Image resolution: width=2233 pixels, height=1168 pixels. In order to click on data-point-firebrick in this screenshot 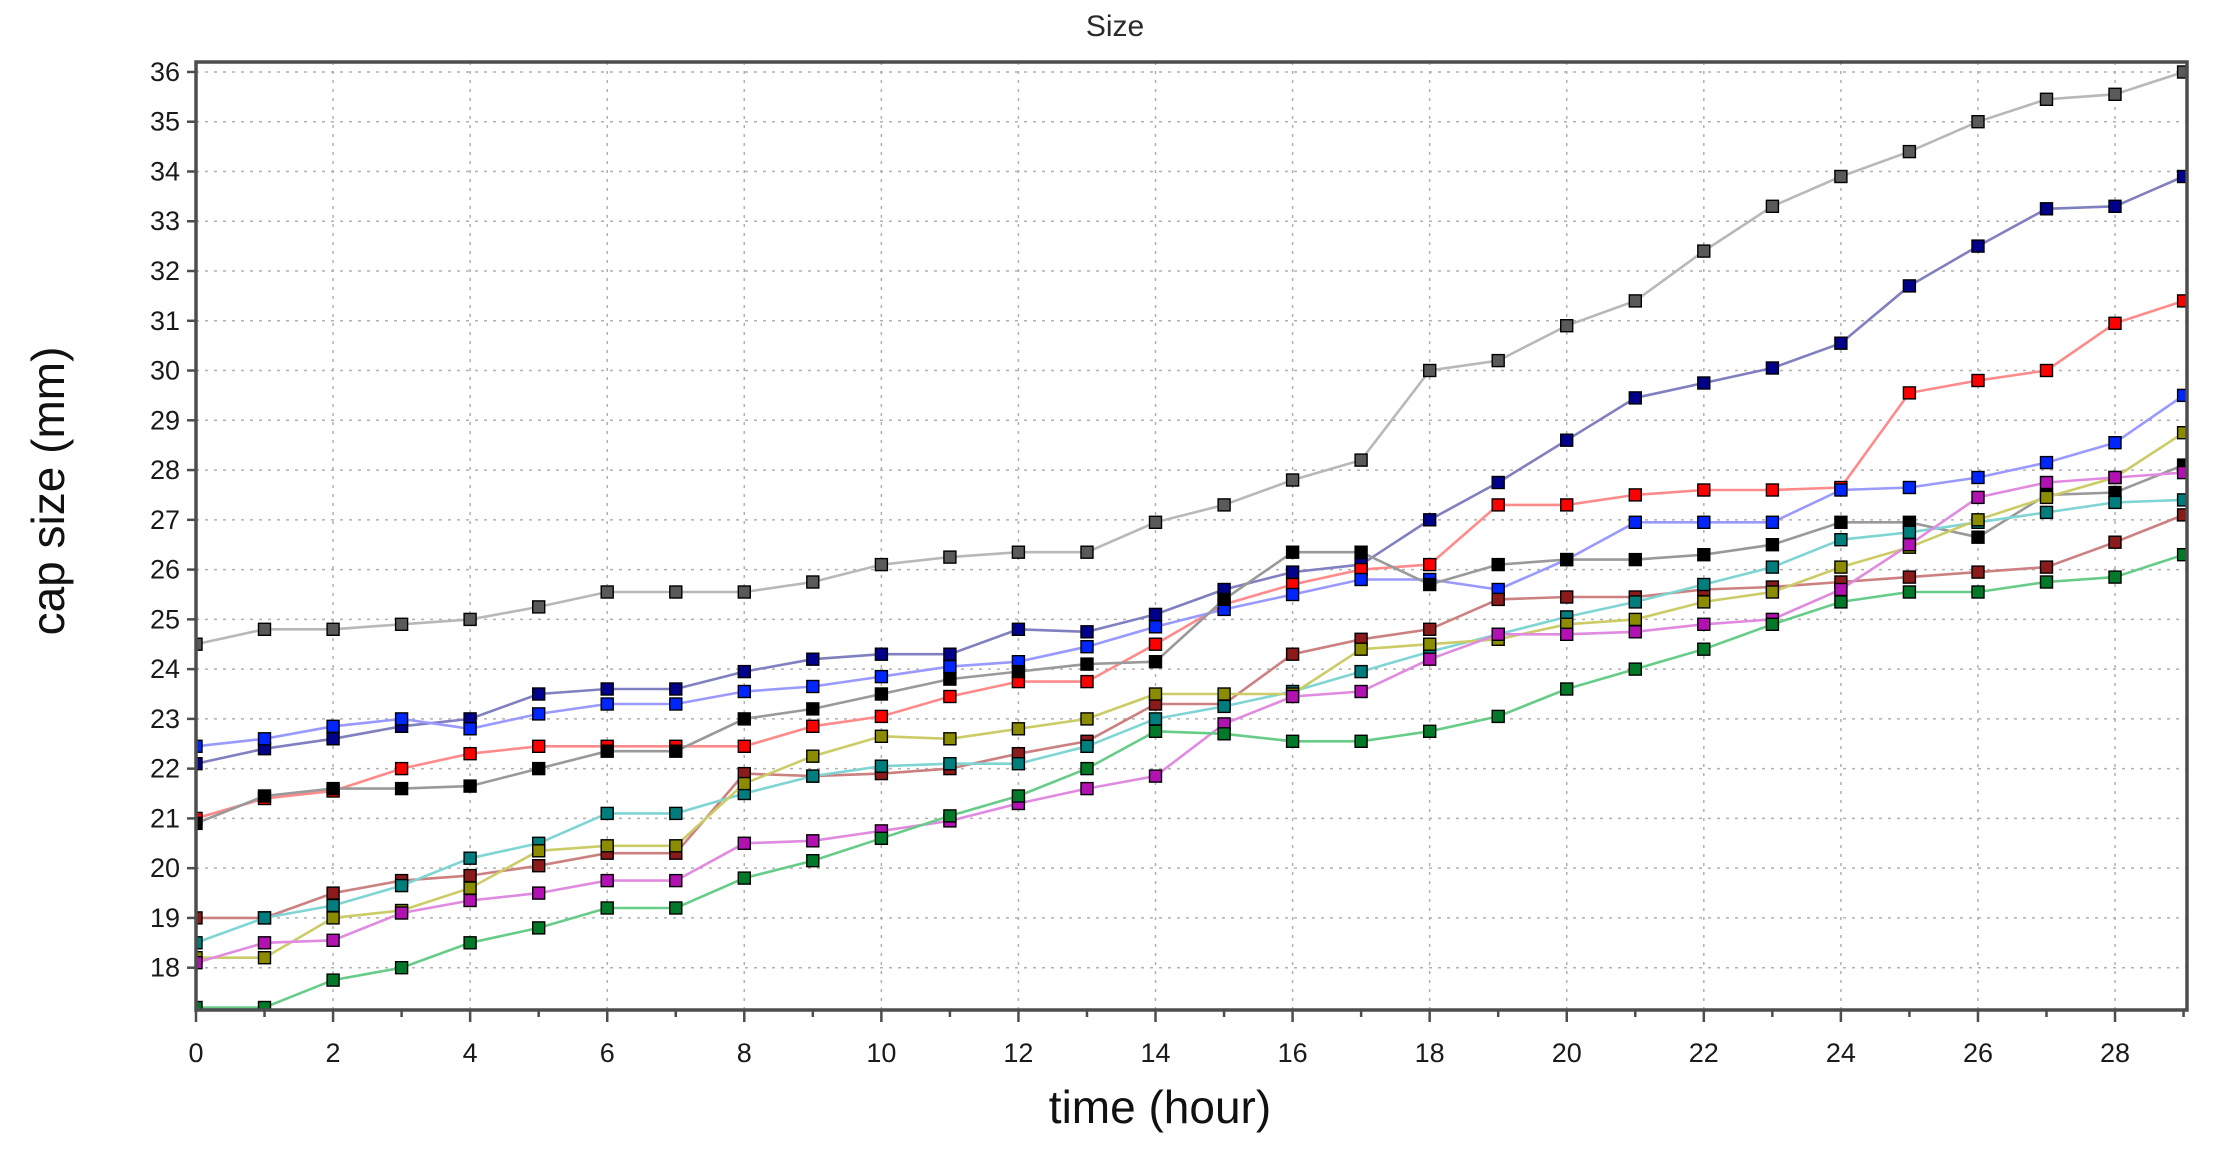, I will do `click(1292, 654)`.